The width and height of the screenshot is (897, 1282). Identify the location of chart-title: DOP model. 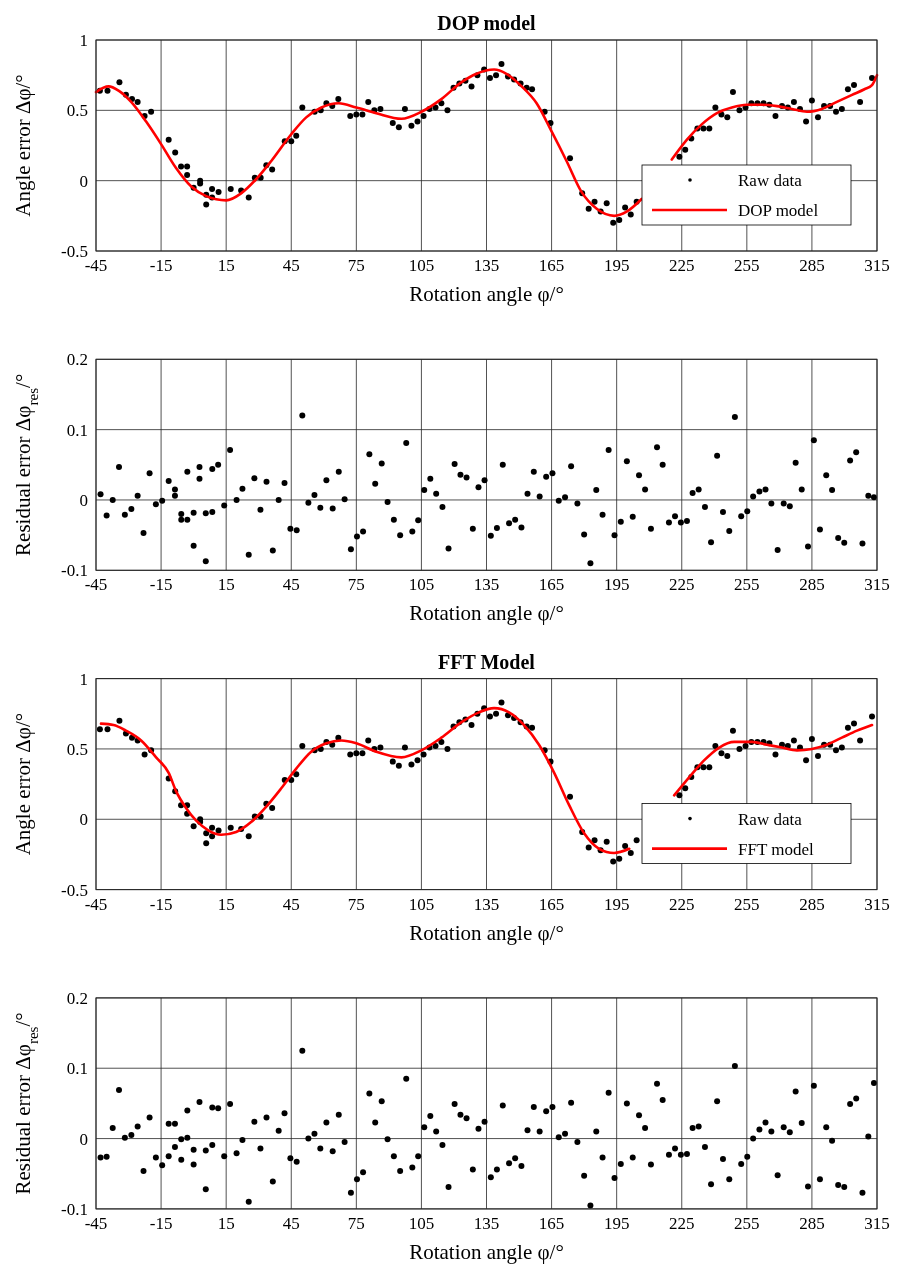
(487, 23).